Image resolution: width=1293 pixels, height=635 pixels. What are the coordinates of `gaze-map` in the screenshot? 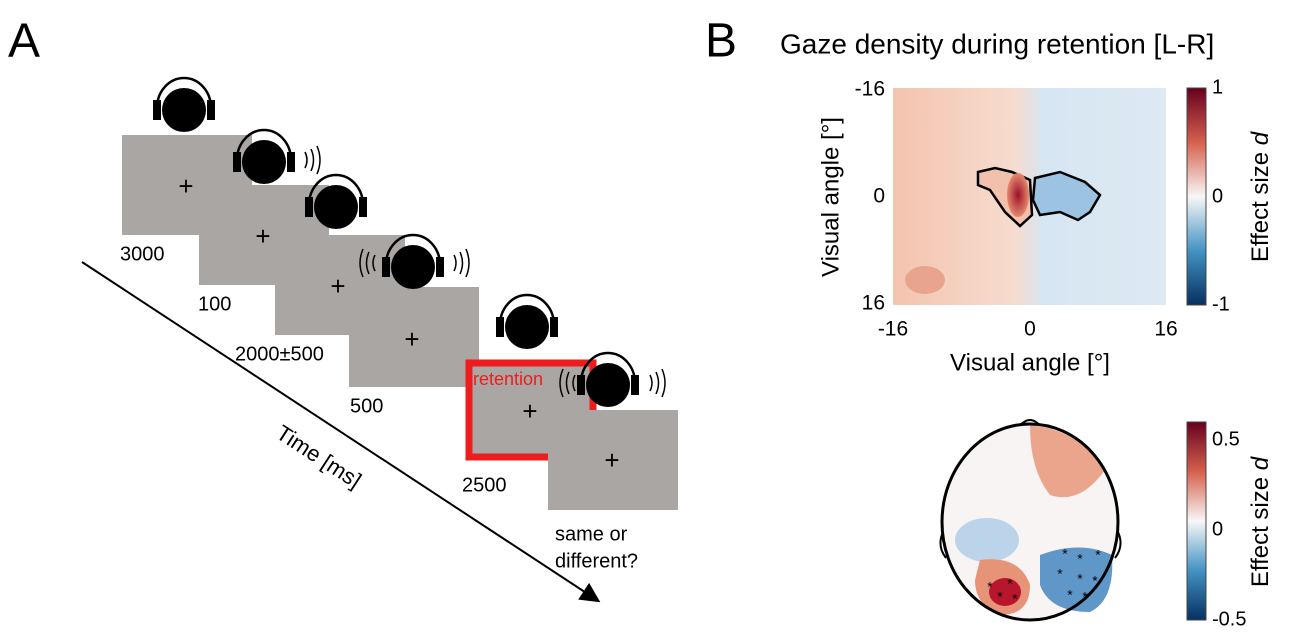 It's located at (1029, 196).